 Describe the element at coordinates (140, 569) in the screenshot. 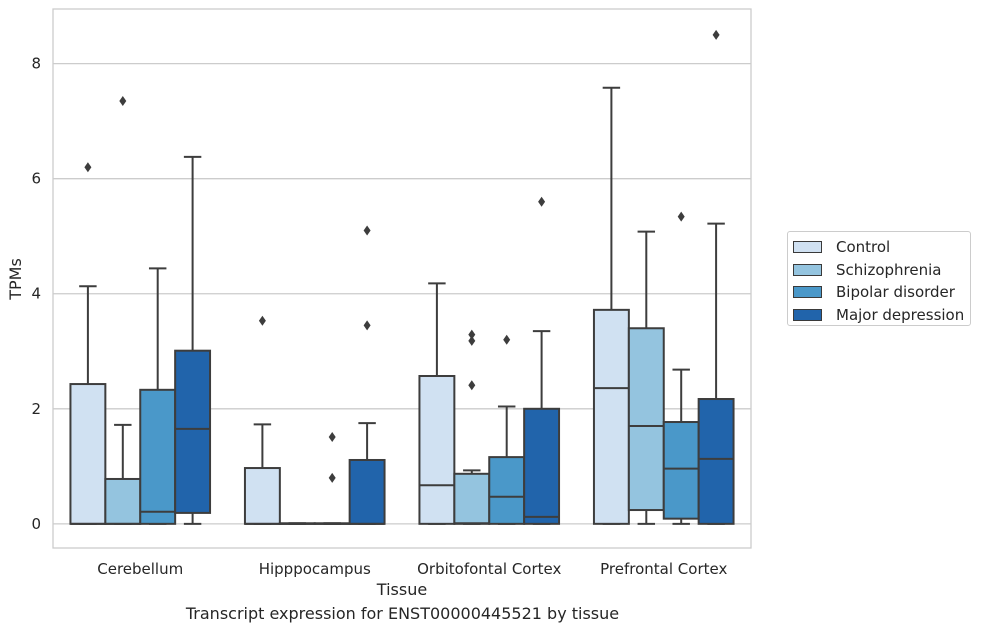

I see `x-tick-label-cerebellum: Cerebellum` at that location.